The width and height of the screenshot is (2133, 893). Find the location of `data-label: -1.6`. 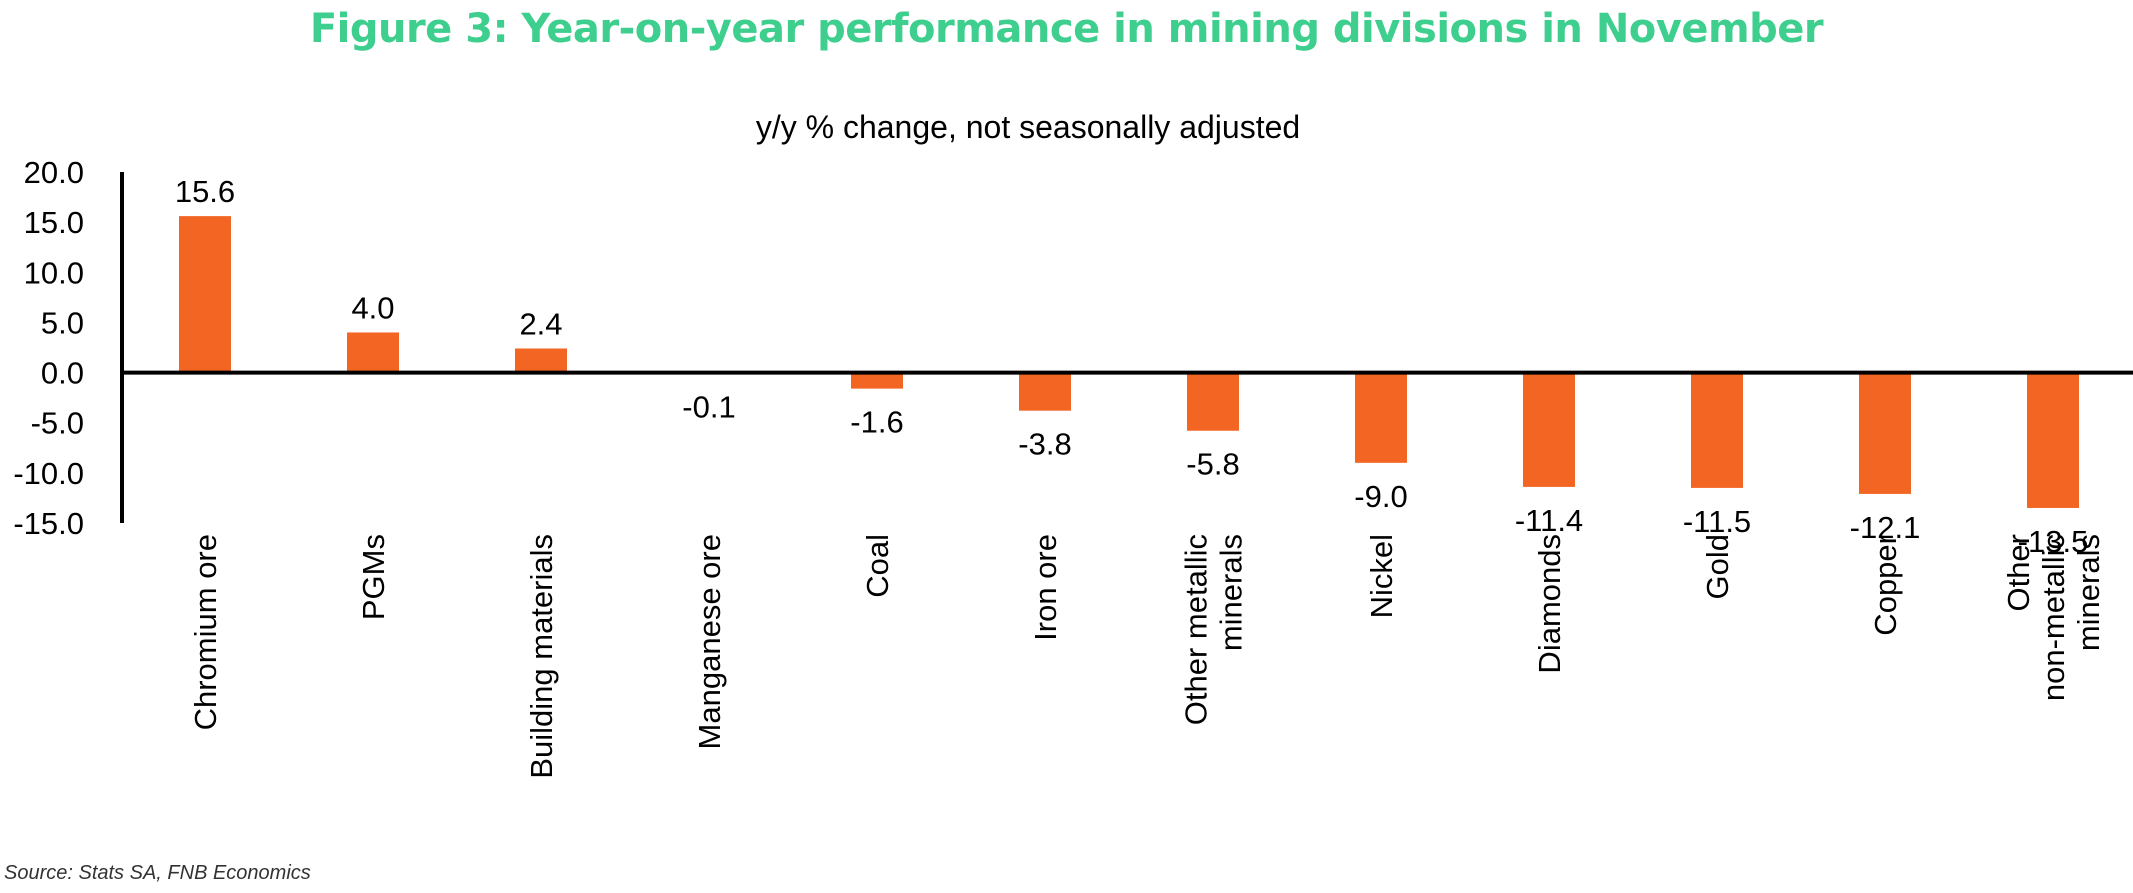

data-label: -1.6 is located at coordinates (876, 422).